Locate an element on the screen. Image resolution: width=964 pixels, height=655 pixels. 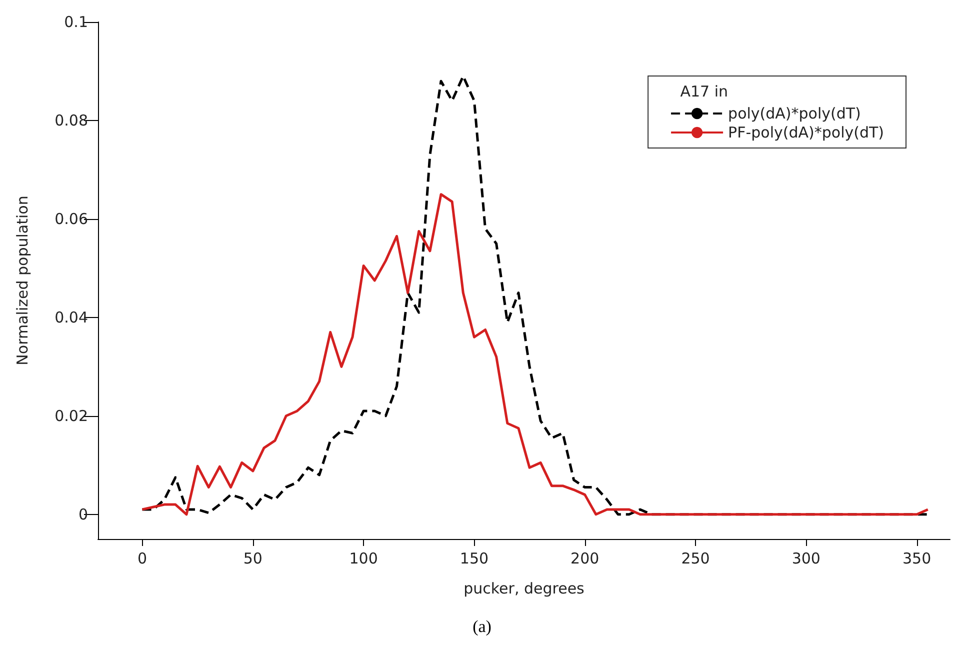
x-tick-label: 0 is located at coordinates (142, 559).